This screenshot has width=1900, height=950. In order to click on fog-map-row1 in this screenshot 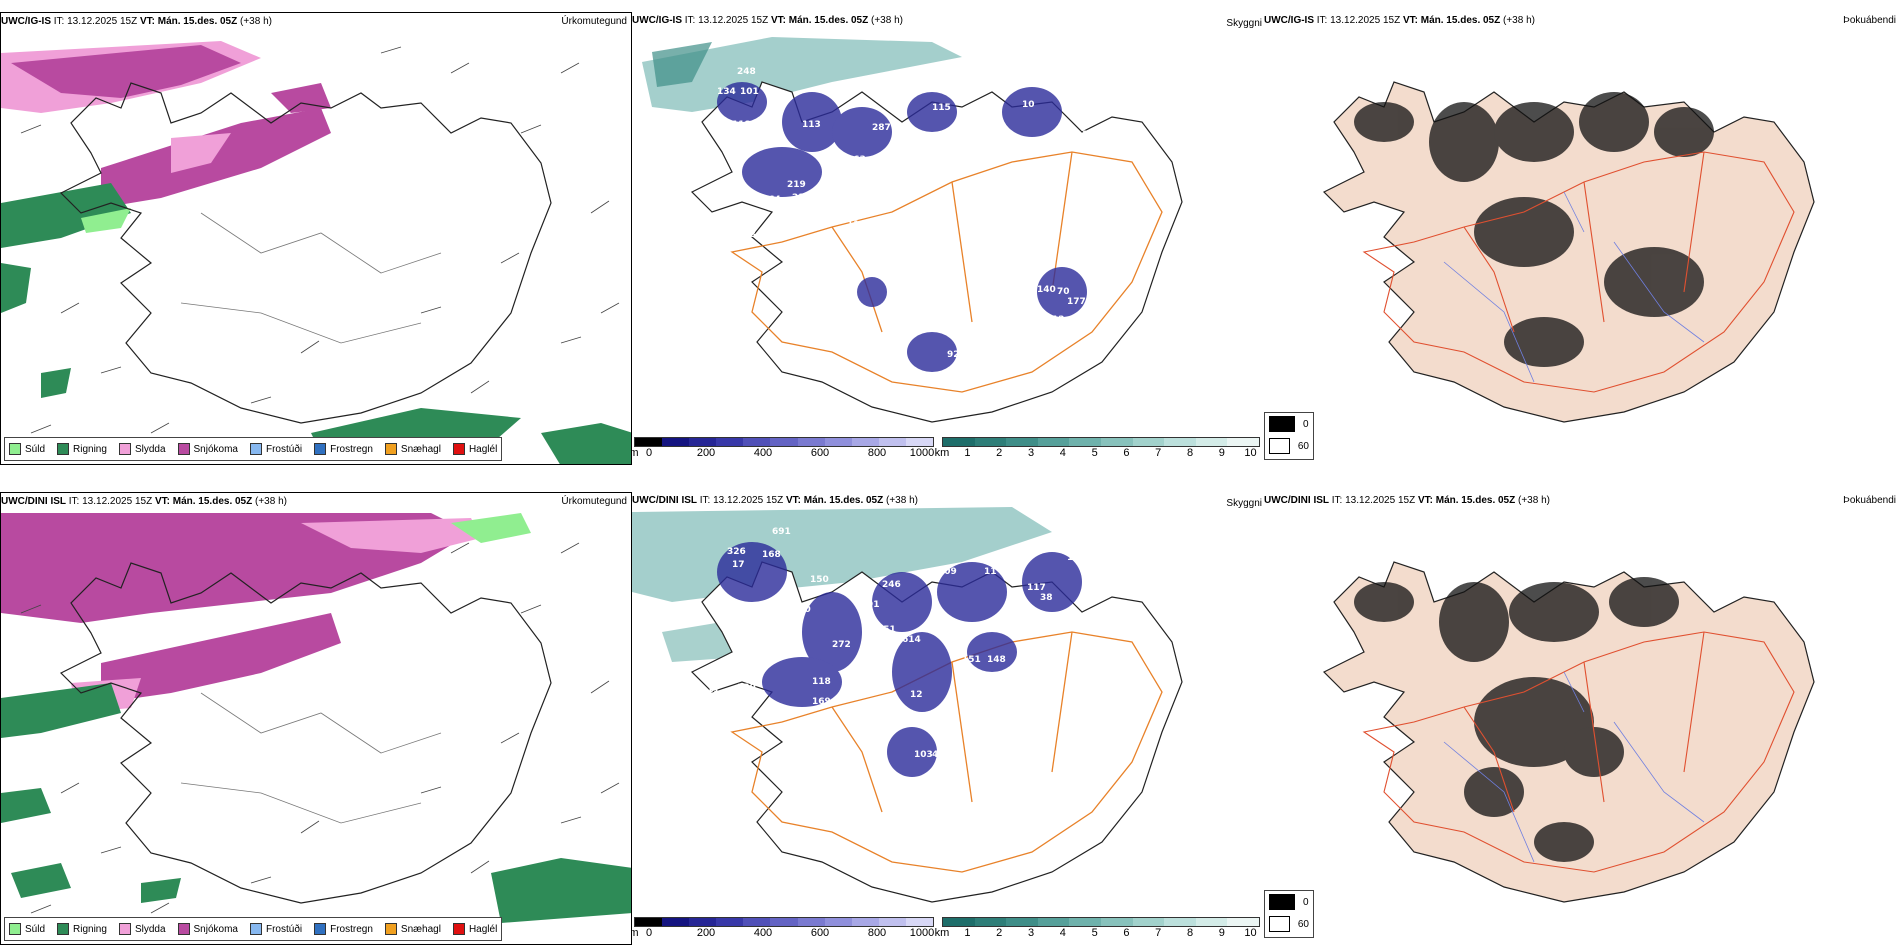, I will do `click(1568, 252)`.